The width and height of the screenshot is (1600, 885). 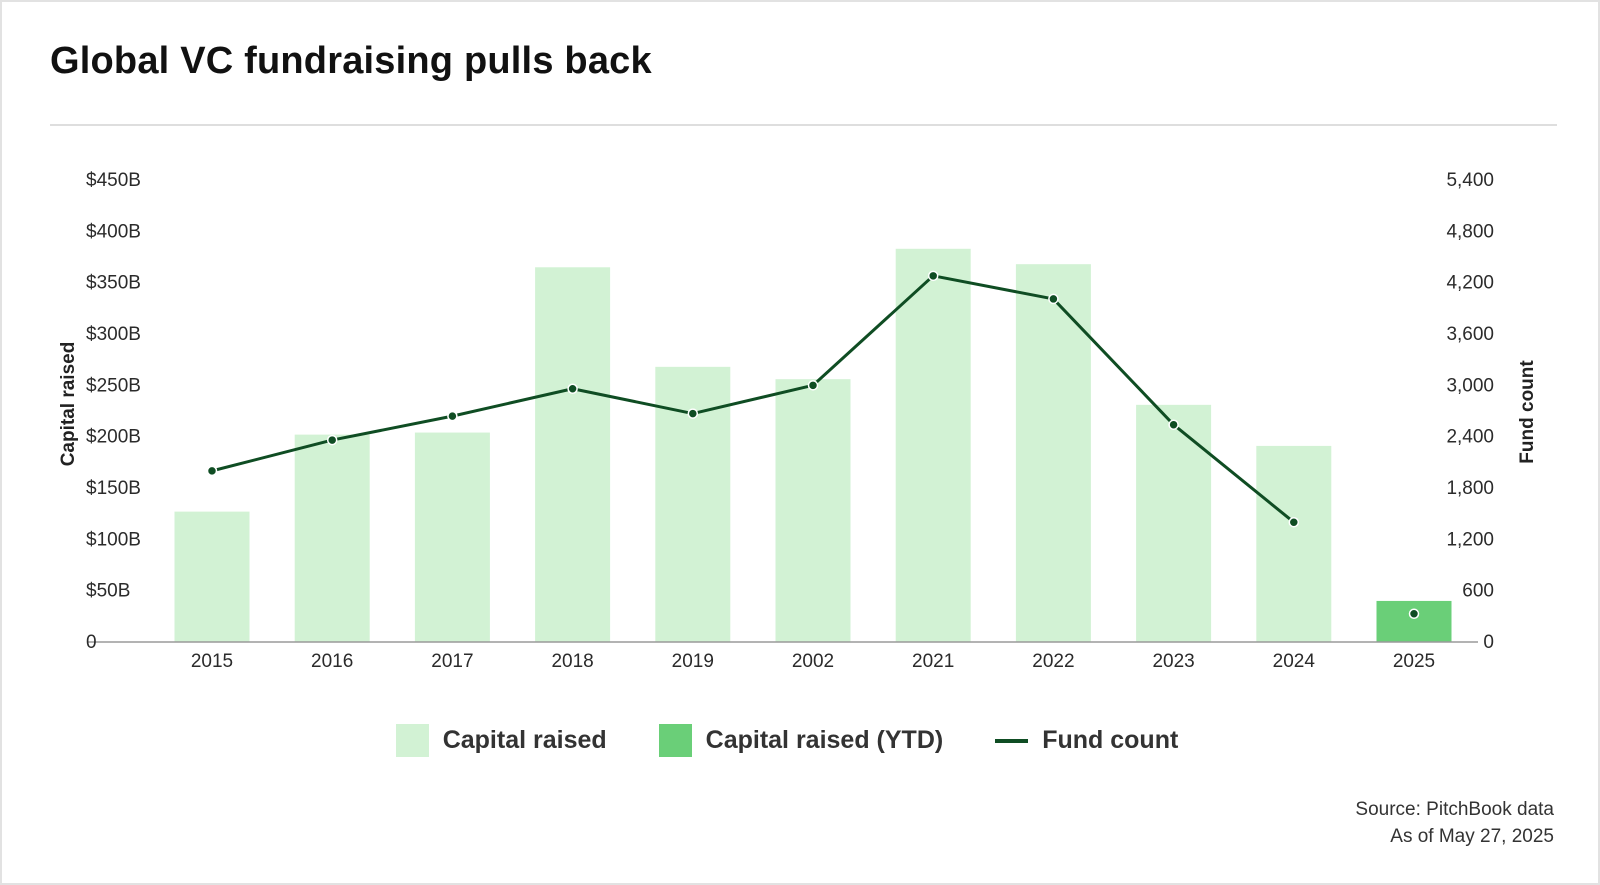 What do you see at coordinates (113, 334) in the screenshot?
I see `left-tick-label: $300B` at bounding box center [113, 334].